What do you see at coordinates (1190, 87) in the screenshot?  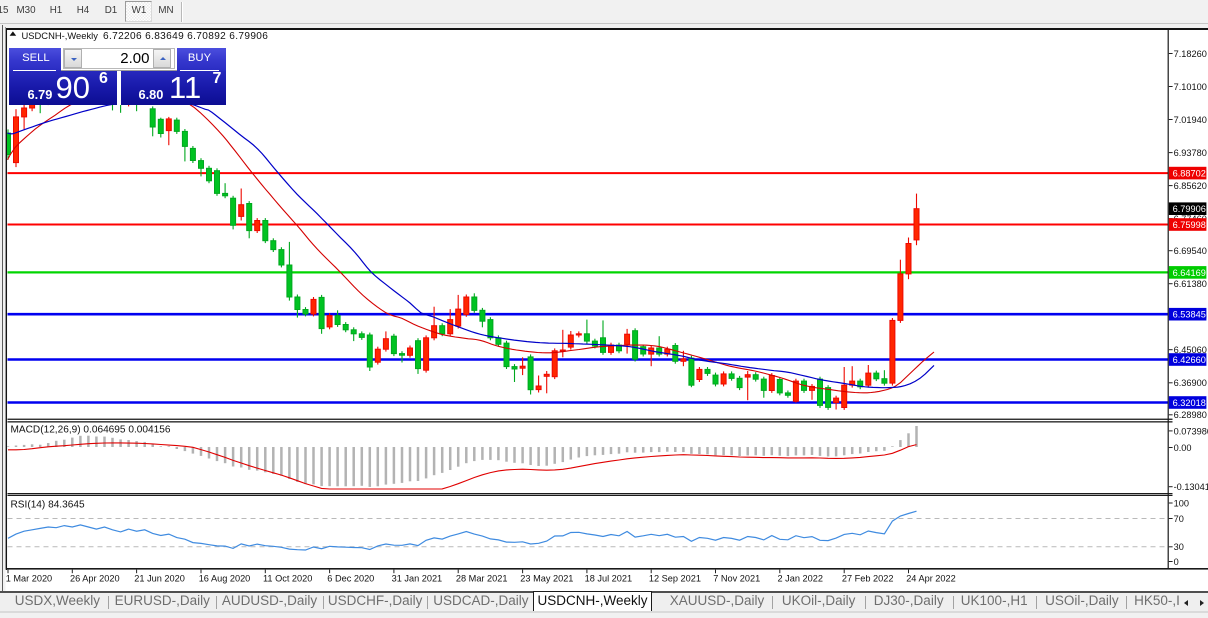 I see `svg-text: 7.10100` at bounding box center [1190, 87].